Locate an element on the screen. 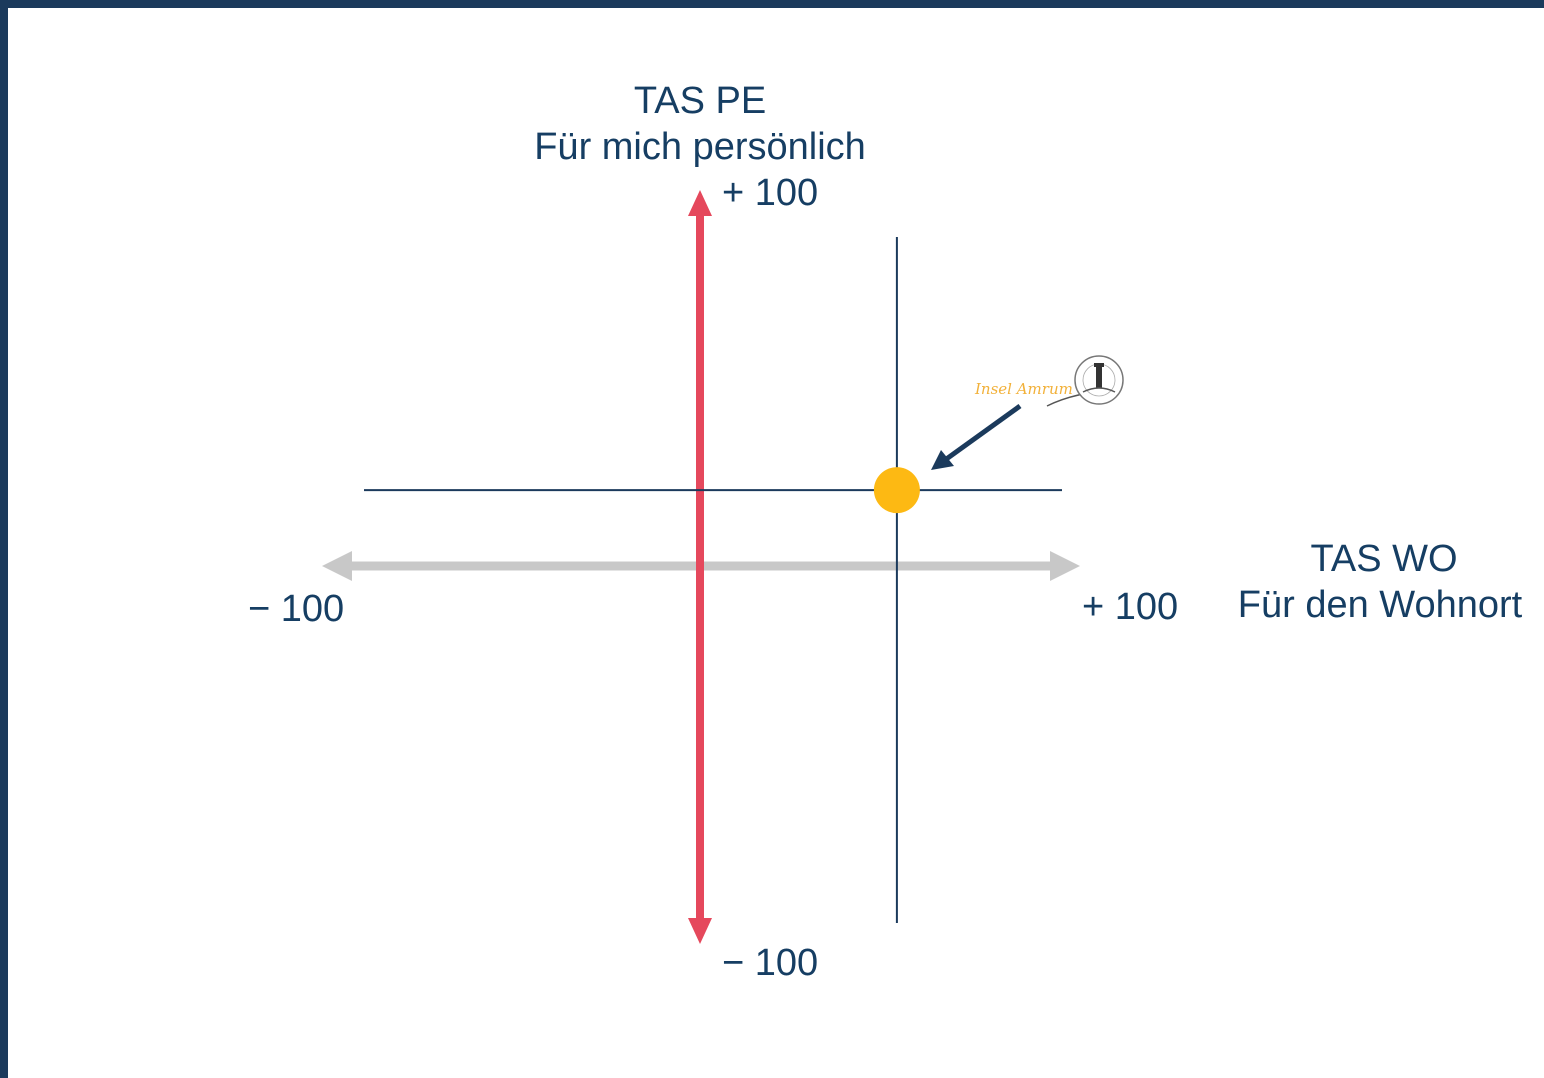 This screenshot has height=1078, width=1544. x-axis-max-label: + 100 is located at coordinates (1130, 607).